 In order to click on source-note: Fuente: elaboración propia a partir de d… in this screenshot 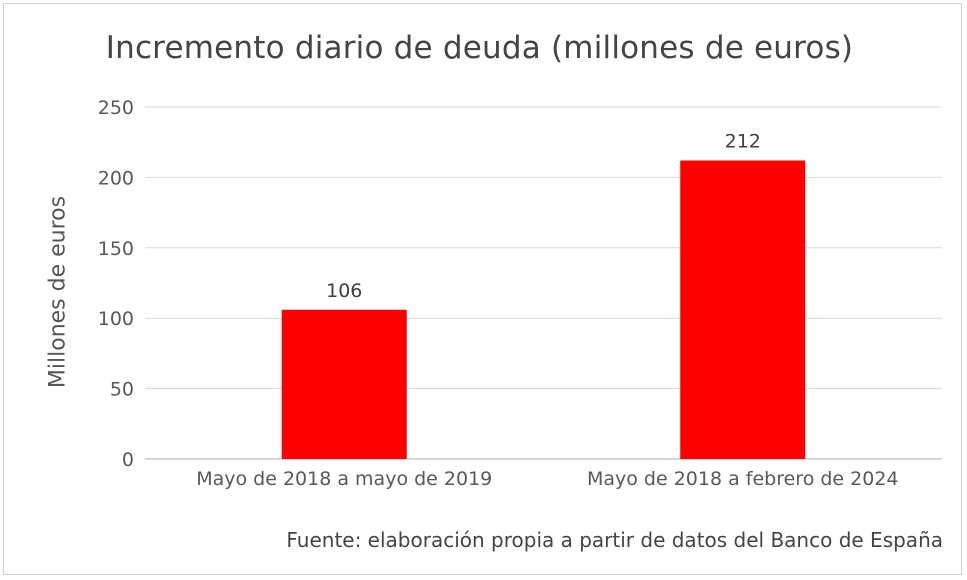, I will do `click(614, 540)`.